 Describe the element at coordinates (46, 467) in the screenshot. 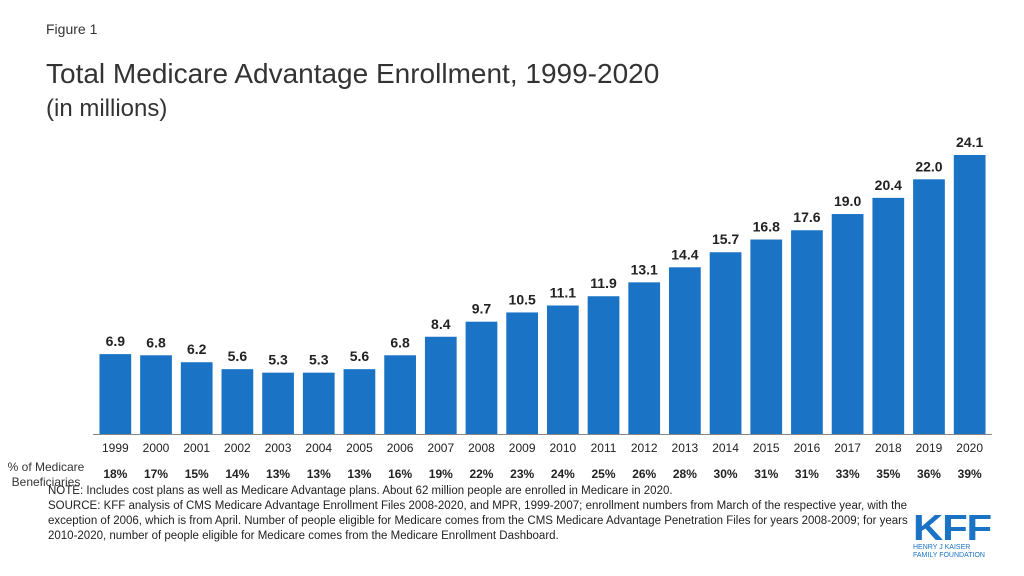

I see `percent-row-label-line1: % of Medicare` at that location.